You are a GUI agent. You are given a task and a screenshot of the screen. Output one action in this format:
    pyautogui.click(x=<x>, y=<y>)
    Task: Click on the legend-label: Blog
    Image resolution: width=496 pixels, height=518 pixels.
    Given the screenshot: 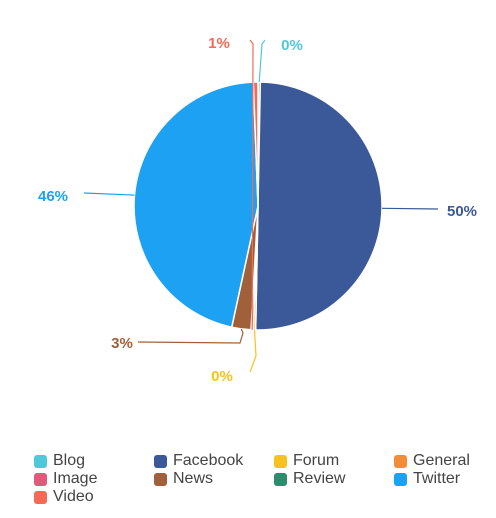 What is the action you would take?
    pyautogui.click(x=69, y=460)
    